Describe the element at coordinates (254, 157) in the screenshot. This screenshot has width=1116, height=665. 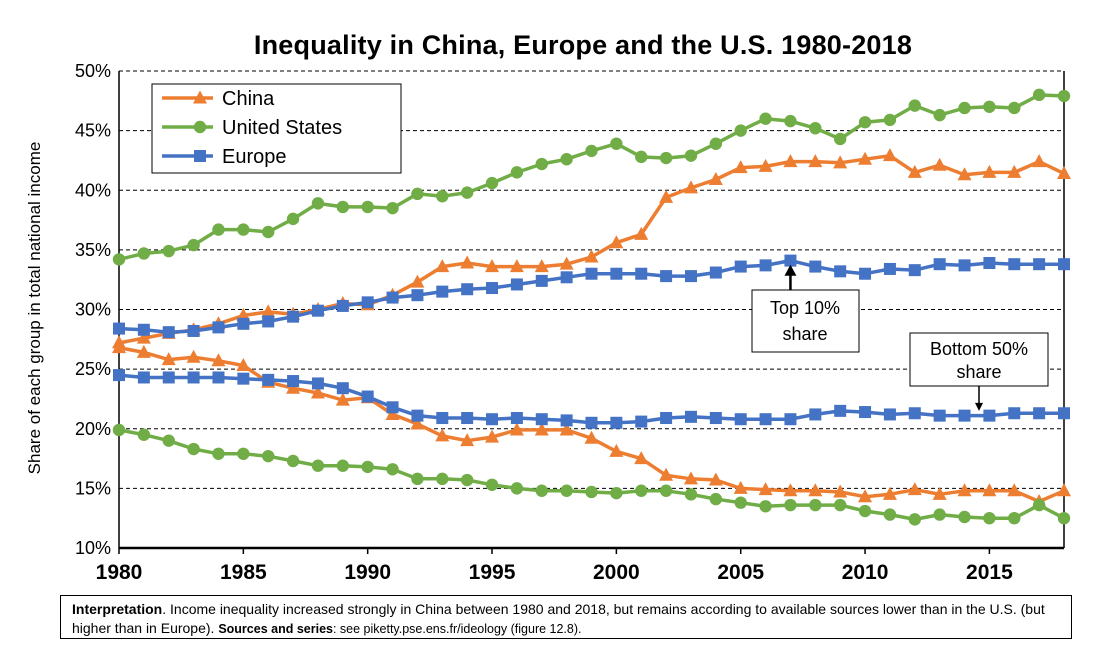
I see `legend-label: Europe` at that location.